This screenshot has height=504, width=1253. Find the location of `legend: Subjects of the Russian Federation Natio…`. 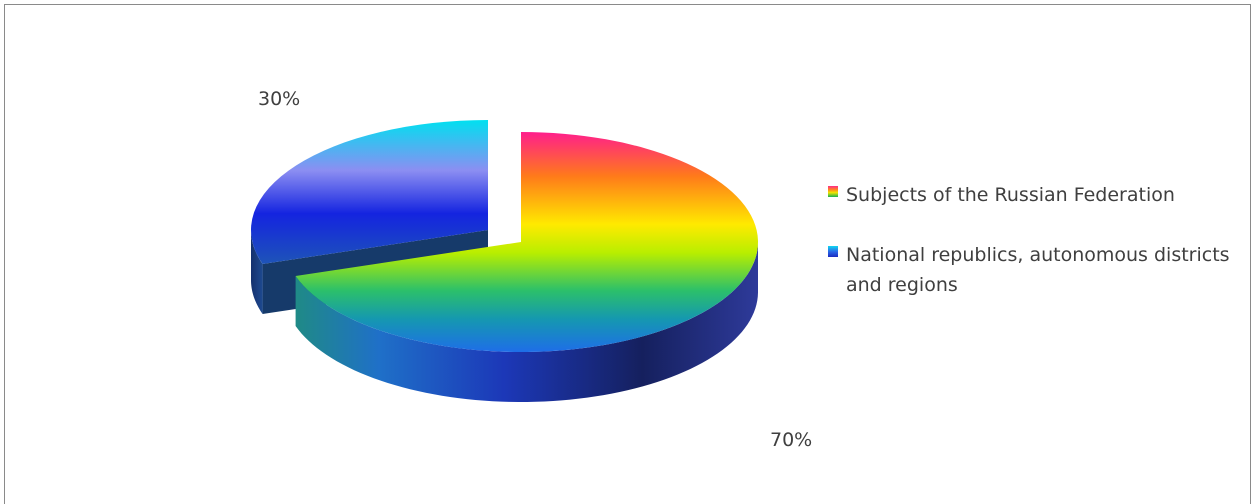

legend: Subjects of the Russian Federation Natio… is located at coordinates (1033, 260).